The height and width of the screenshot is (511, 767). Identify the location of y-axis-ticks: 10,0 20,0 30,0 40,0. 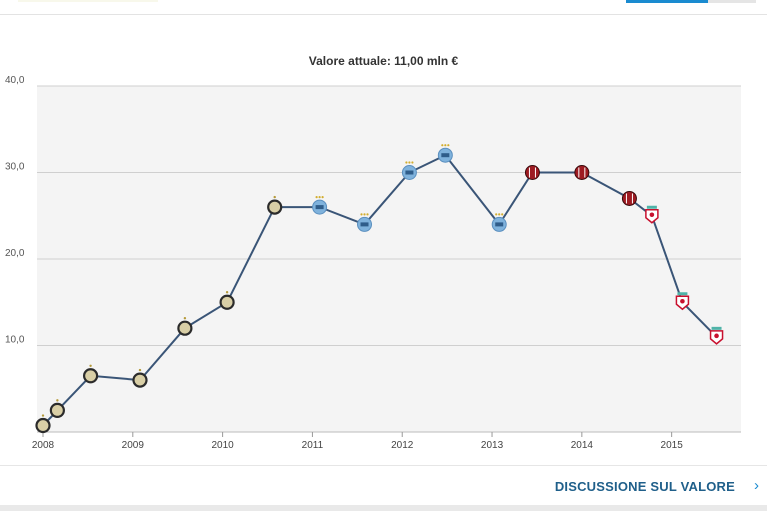
(15, 210).